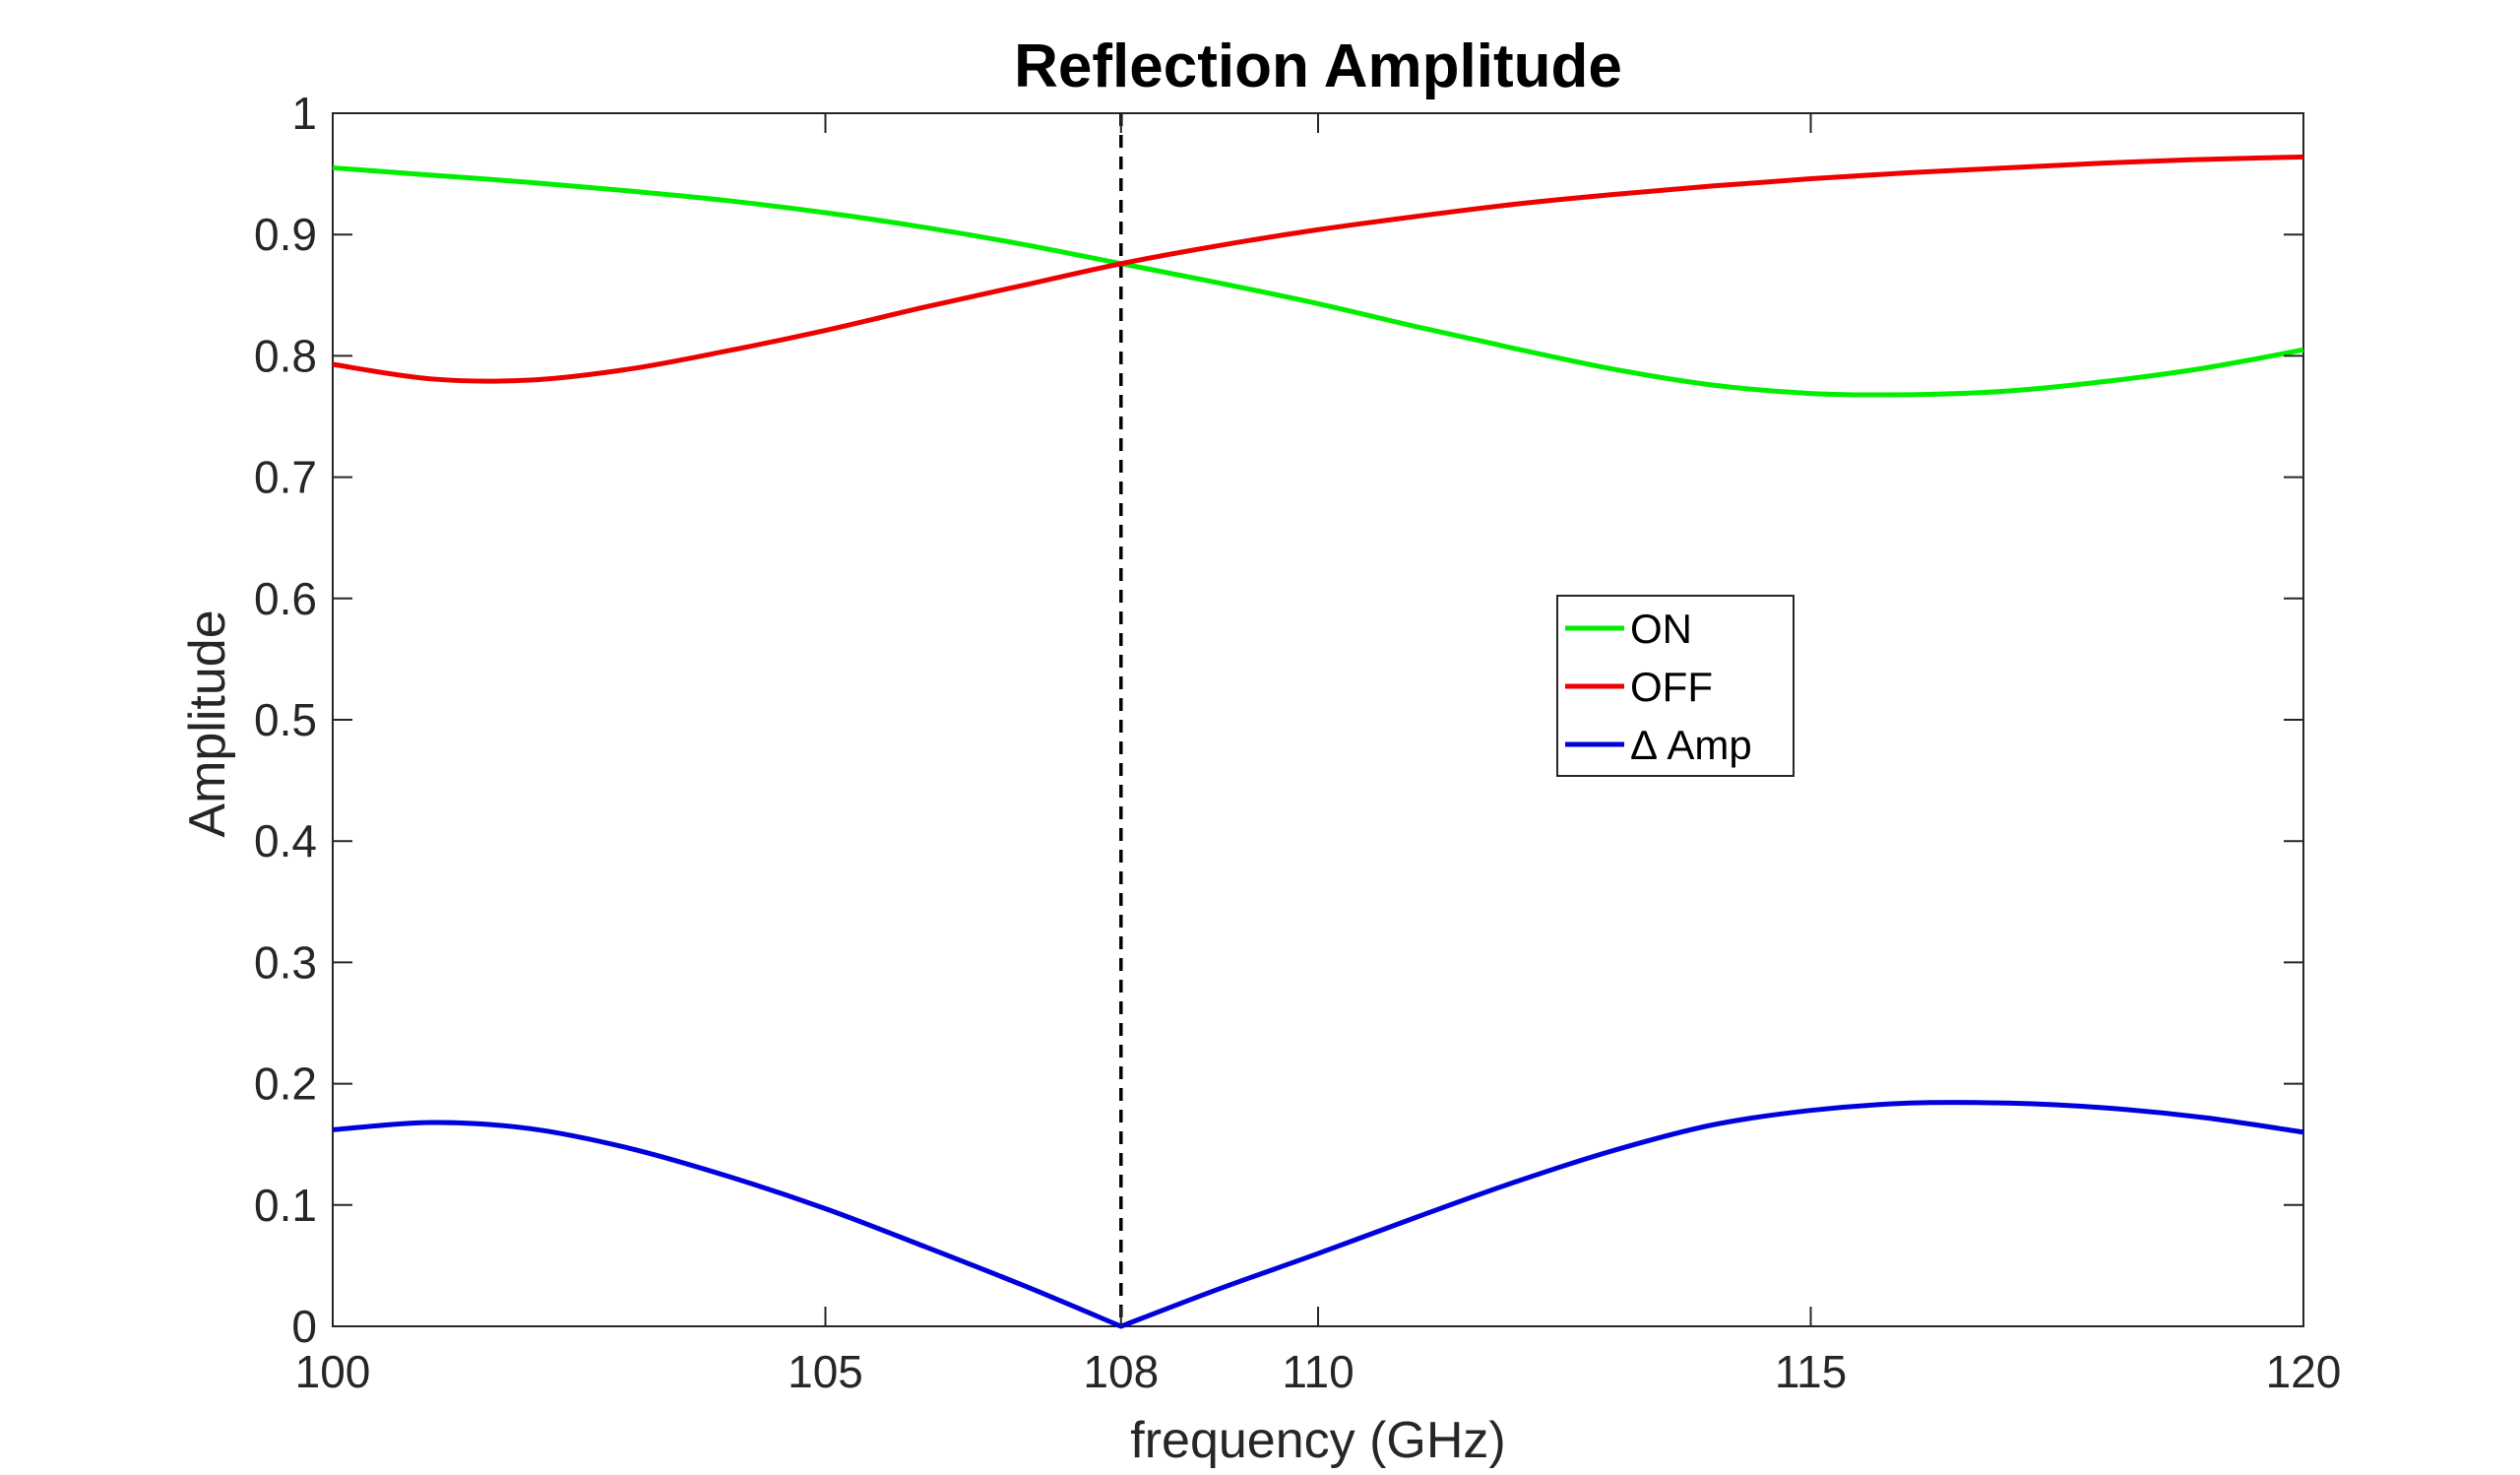 The image size is (2520, 1475). Describe the element at coordinates (1318, 66) in the screenshot. I see `chart-title: Reflection Amplitude` at that location.